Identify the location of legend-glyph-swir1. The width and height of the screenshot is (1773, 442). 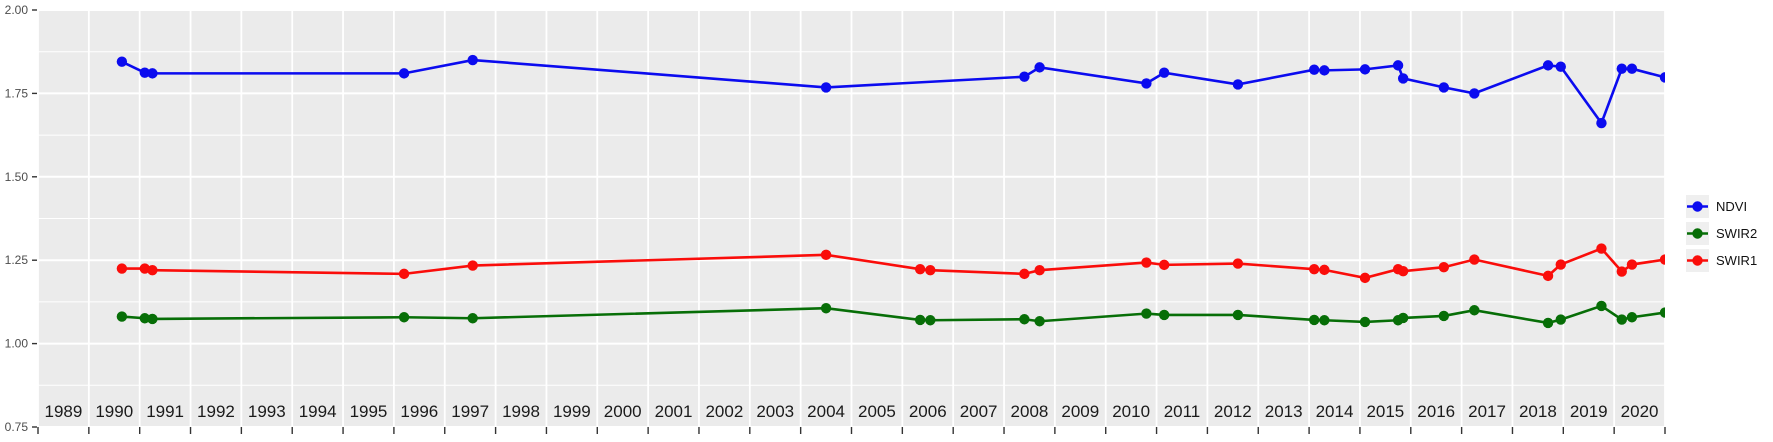
(1697, 260).